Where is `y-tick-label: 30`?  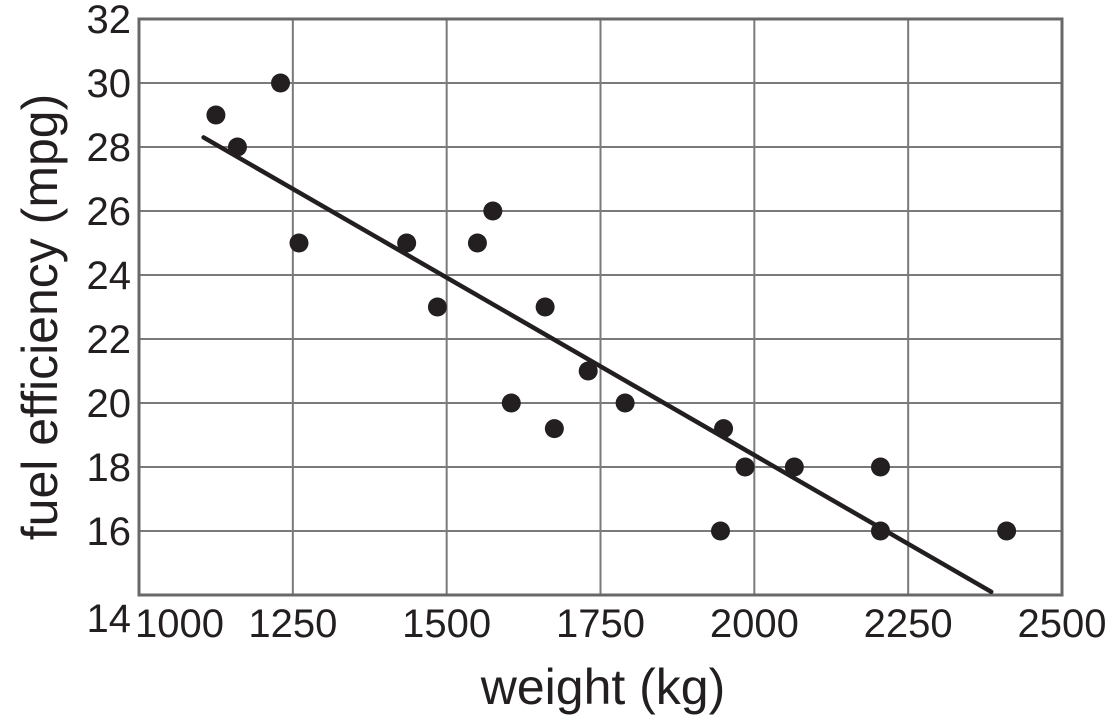 y-tick-label: 30 is located at coordinates (109, 84).